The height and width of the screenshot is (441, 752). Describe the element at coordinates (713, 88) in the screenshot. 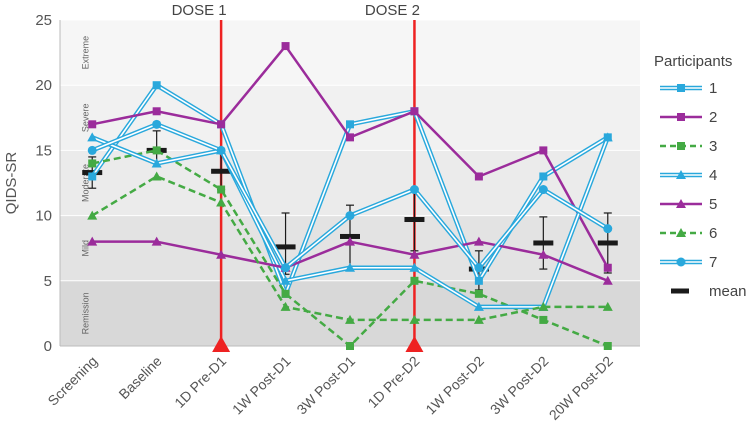

I see `legend-label: 1` at that location.